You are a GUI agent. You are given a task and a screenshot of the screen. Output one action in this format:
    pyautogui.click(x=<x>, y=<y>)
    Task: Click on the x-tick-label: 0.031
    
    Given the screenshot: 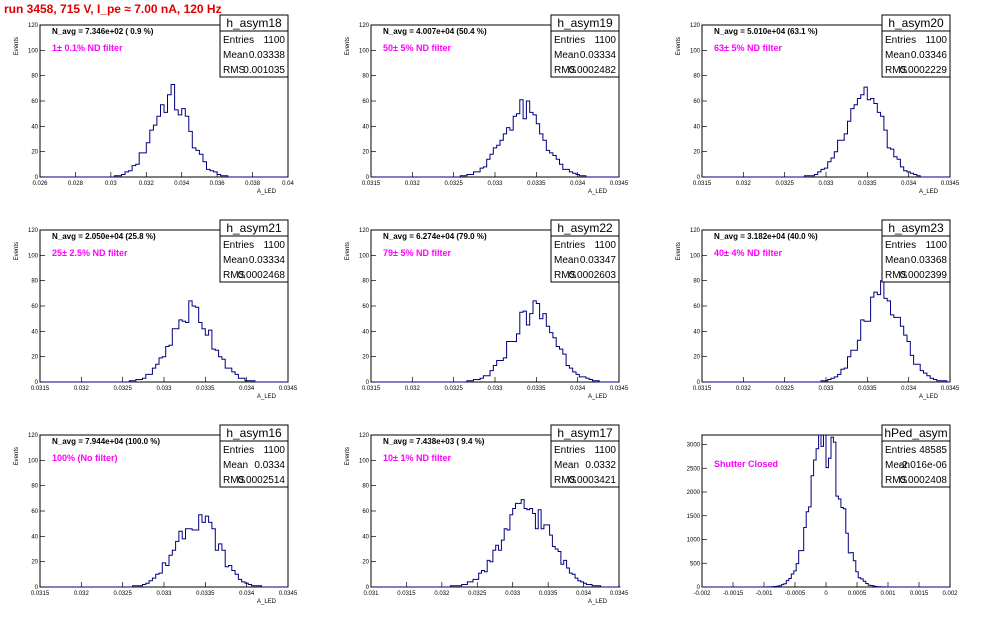 What is the action you would take?
    pyautogui.click(x=371, y=594)
    